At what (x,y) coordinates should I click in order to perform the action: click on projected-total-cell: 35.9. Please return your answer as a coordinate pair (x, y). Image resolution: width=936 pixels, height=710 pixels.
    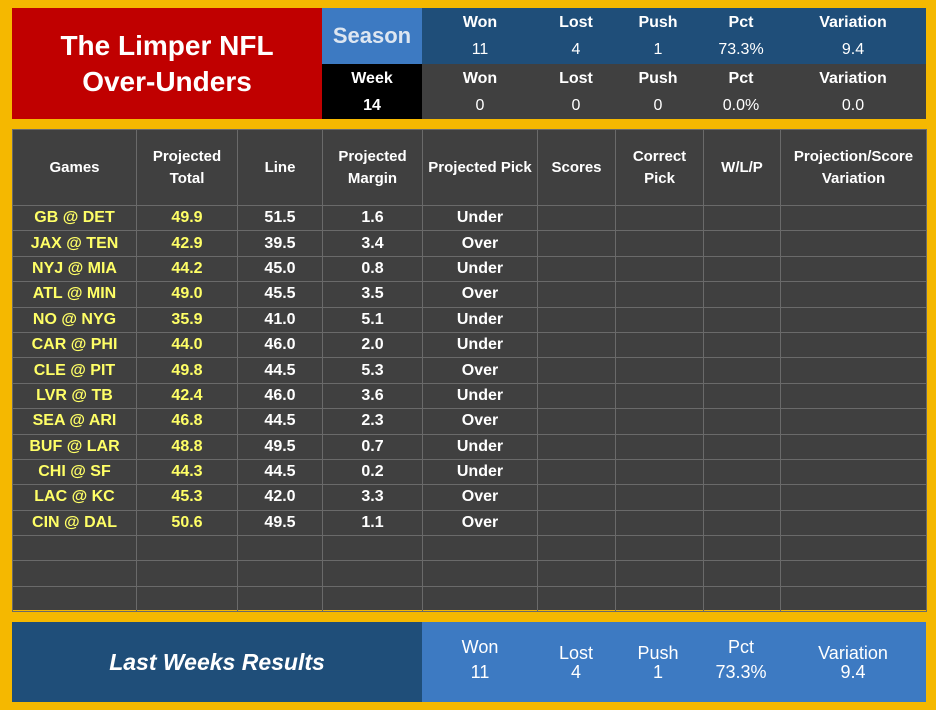
    Looking at the image, I should click on (187, 319).